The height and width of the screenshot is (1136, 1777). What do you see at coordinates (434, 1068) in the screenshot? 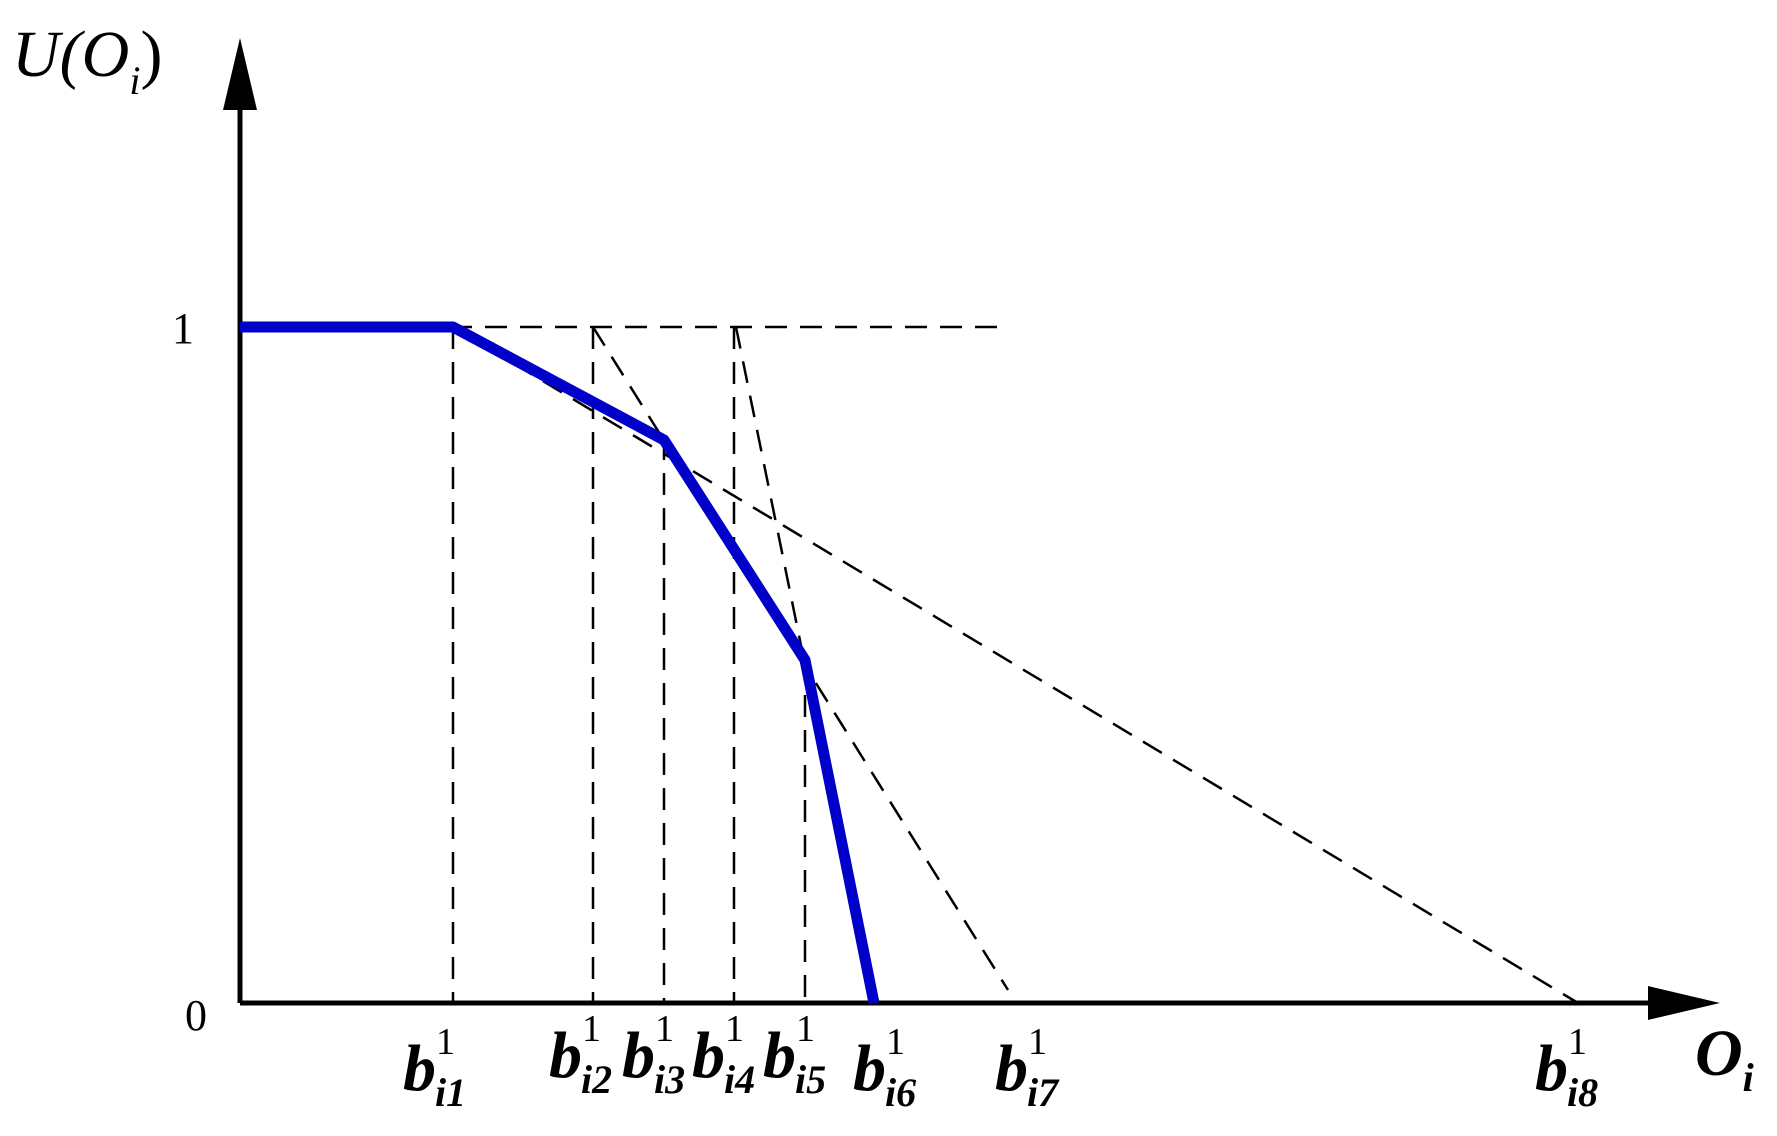
I see `breakpoint-label-b1: b1 i1` at bounding box center [434, 1068].